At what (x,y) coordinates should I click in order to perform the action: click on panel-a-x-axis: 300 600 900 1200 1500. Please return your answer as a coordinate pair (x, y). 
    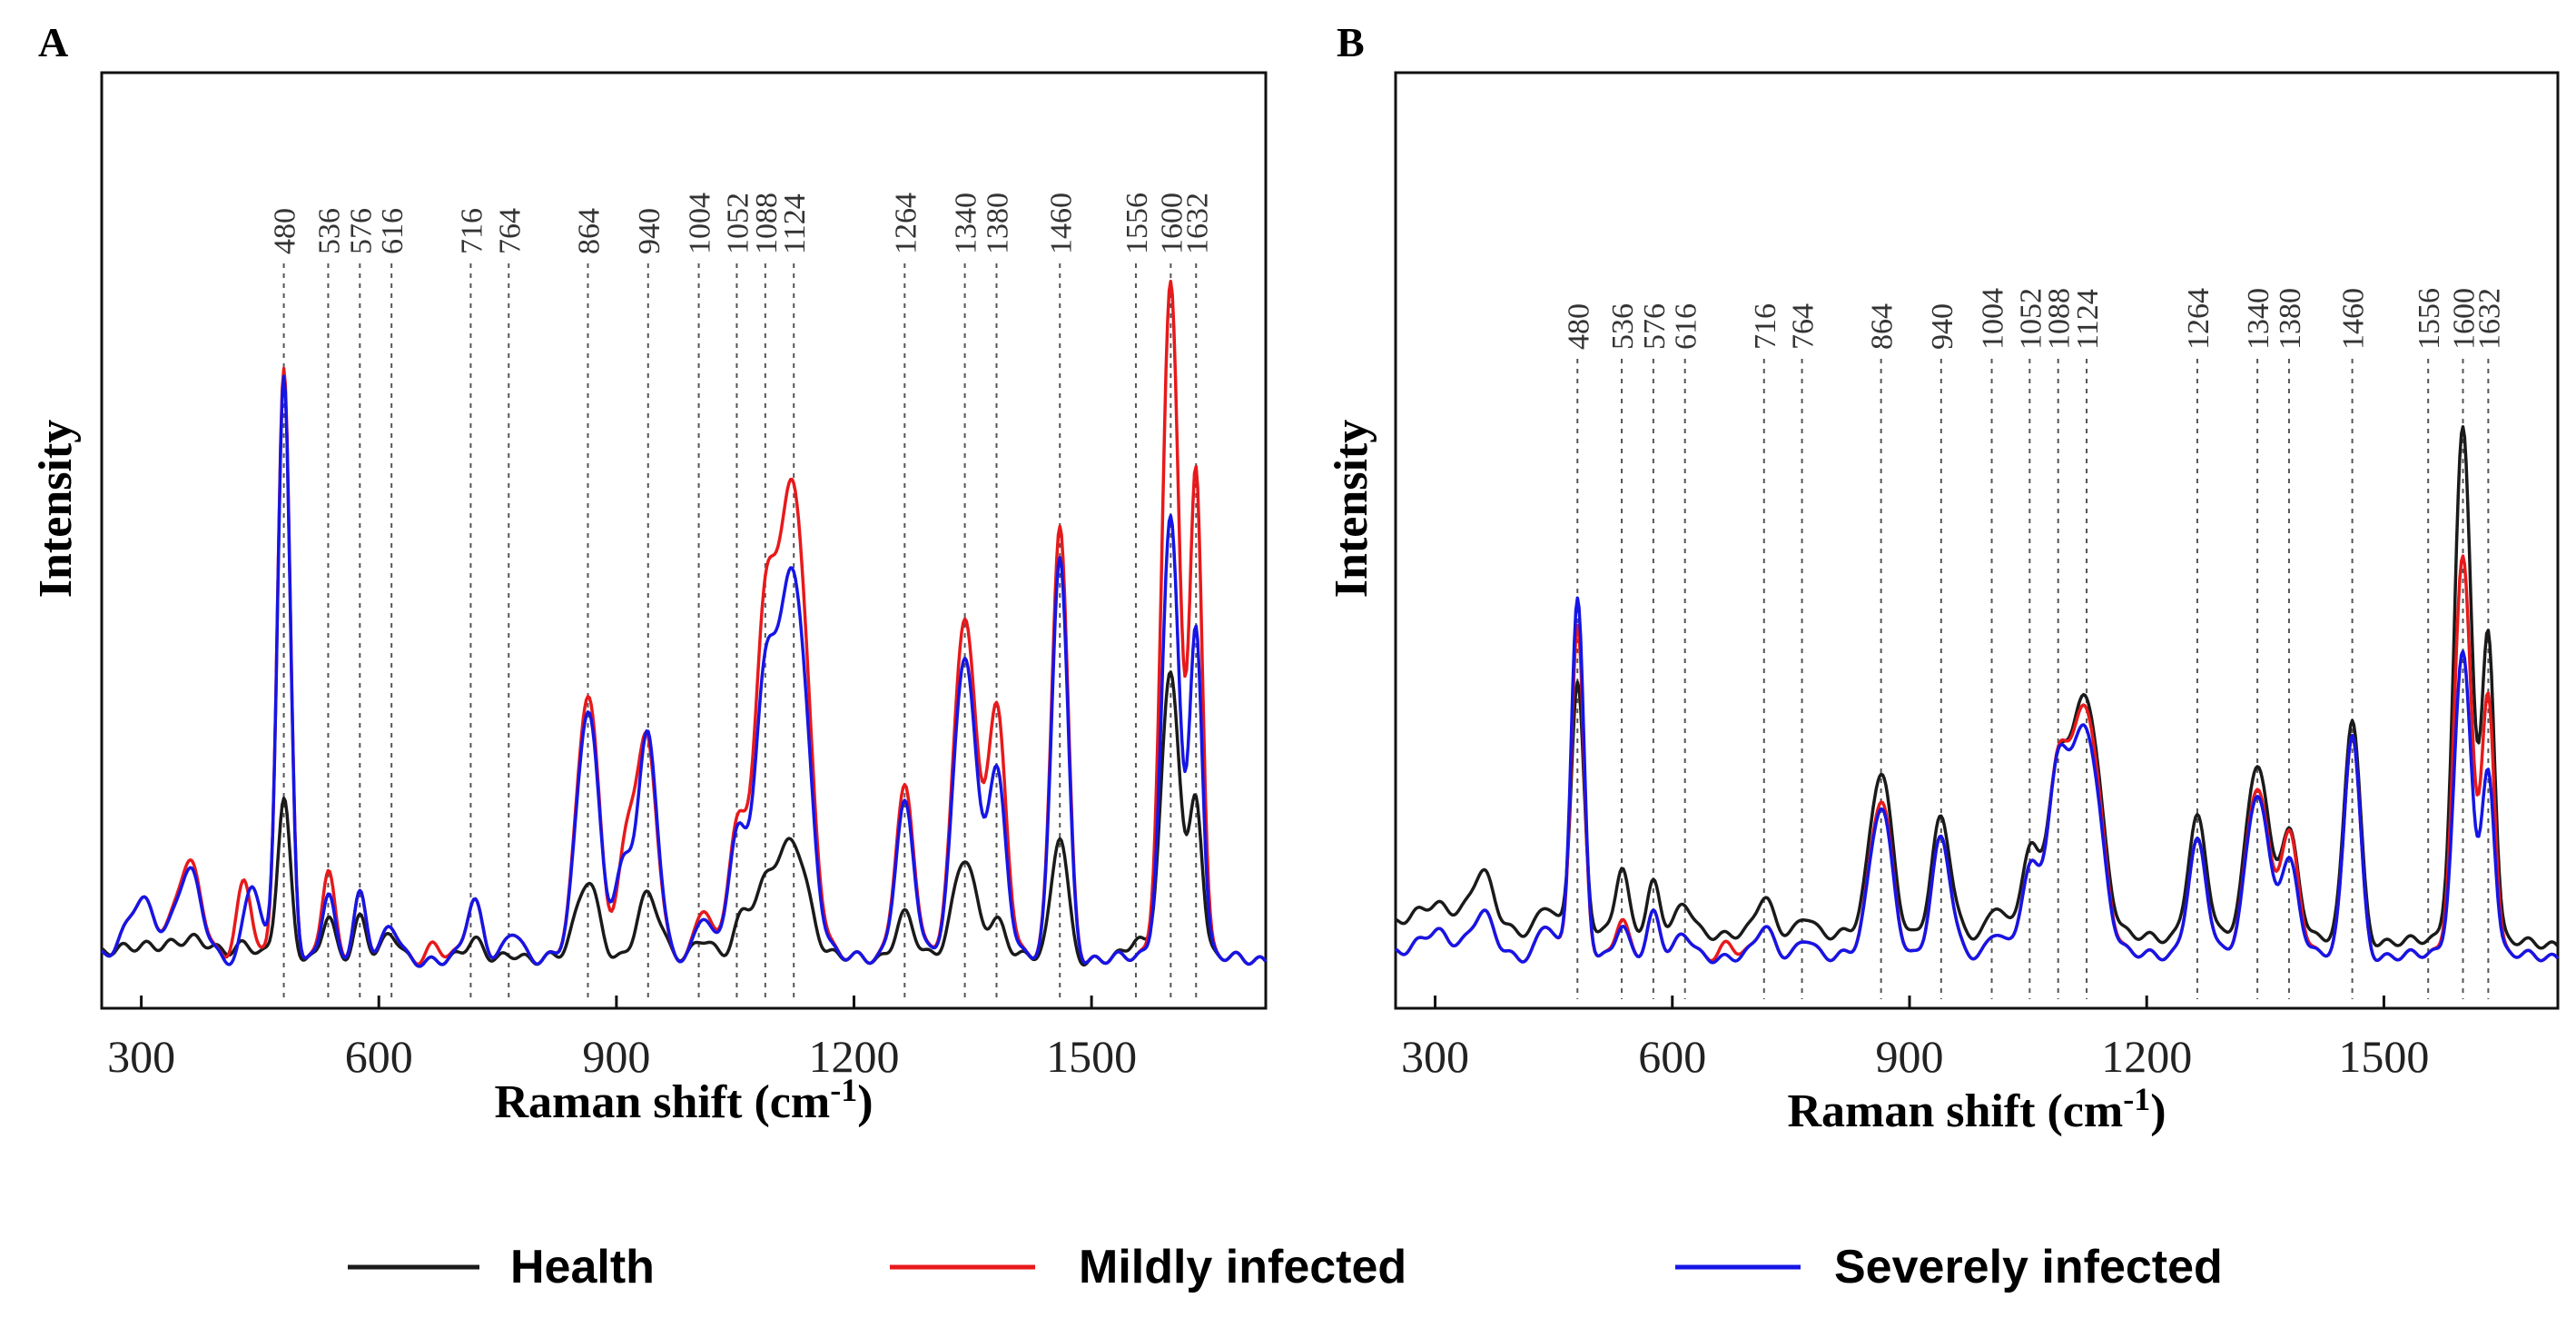
    Looking at the image, I should click on (622, 1039).